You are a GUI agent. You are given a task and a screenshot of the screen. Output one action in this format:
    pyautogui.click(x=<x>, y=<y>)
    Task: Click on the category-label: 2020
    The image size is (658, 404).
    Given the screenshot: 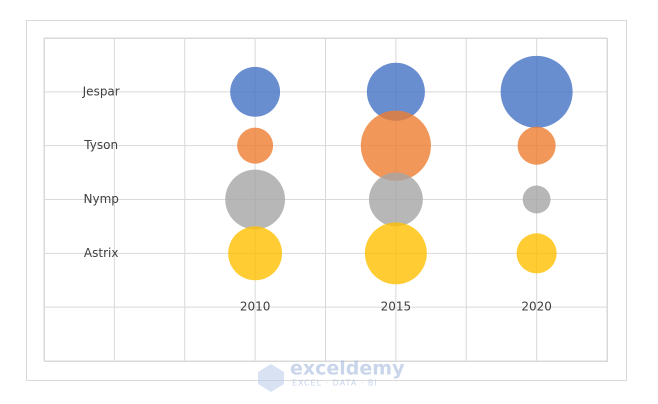 What is the action you would take?
    pyautogui.click(x=536, y=307)
    